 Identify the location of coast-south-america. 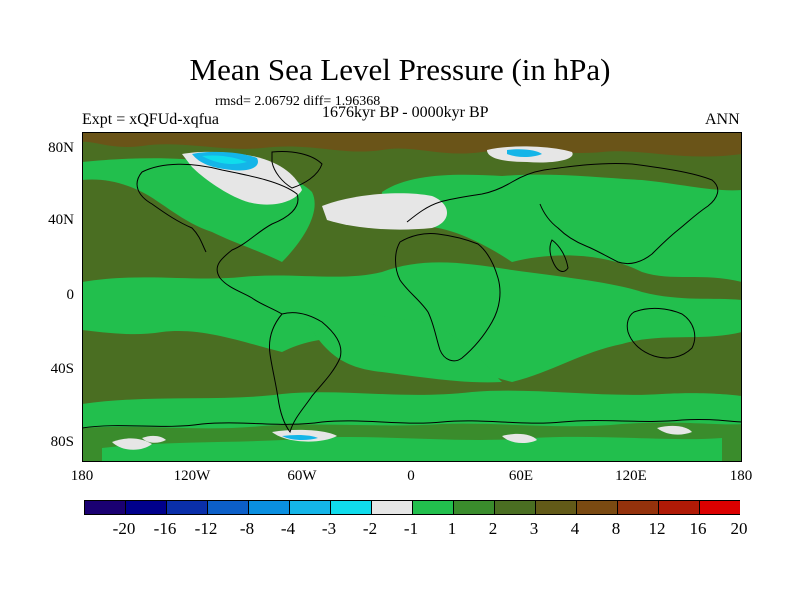
(305, 373).